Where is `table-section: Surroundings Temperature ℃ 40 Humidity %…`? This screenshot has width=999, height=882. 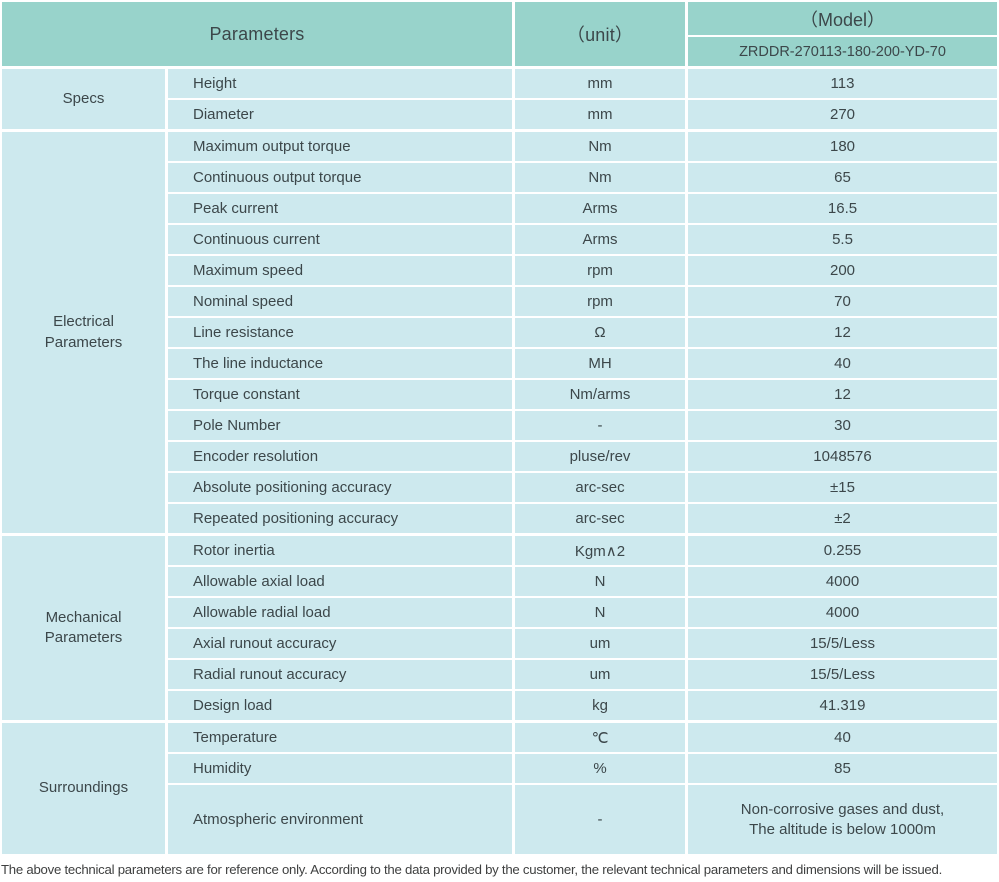 table-section: Surroundings Temperature ℃ 40 Humidity %… is located at coordinates (499, 788).